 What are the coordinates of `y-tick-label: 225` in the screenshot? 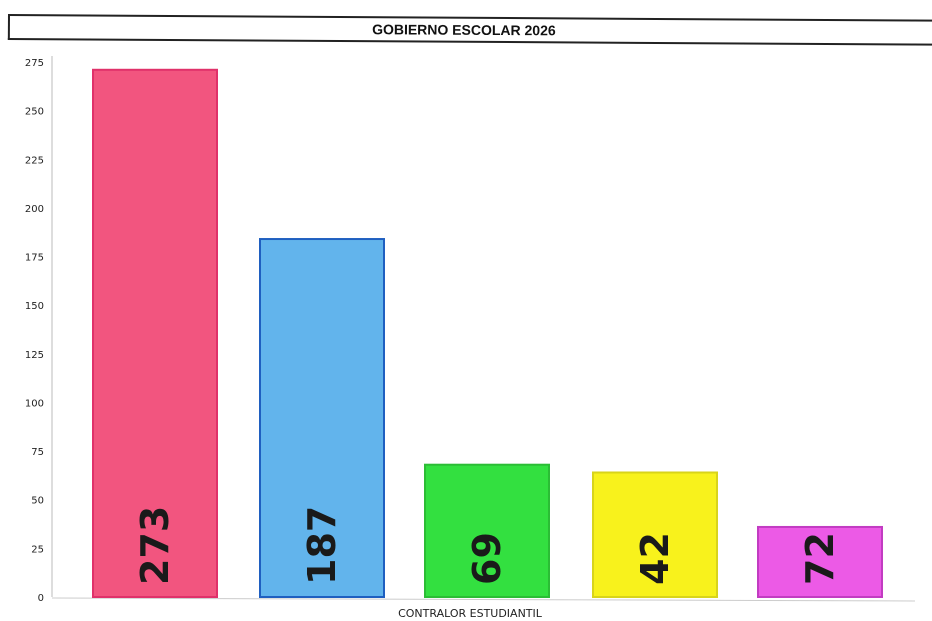 It's located at (34, 160).